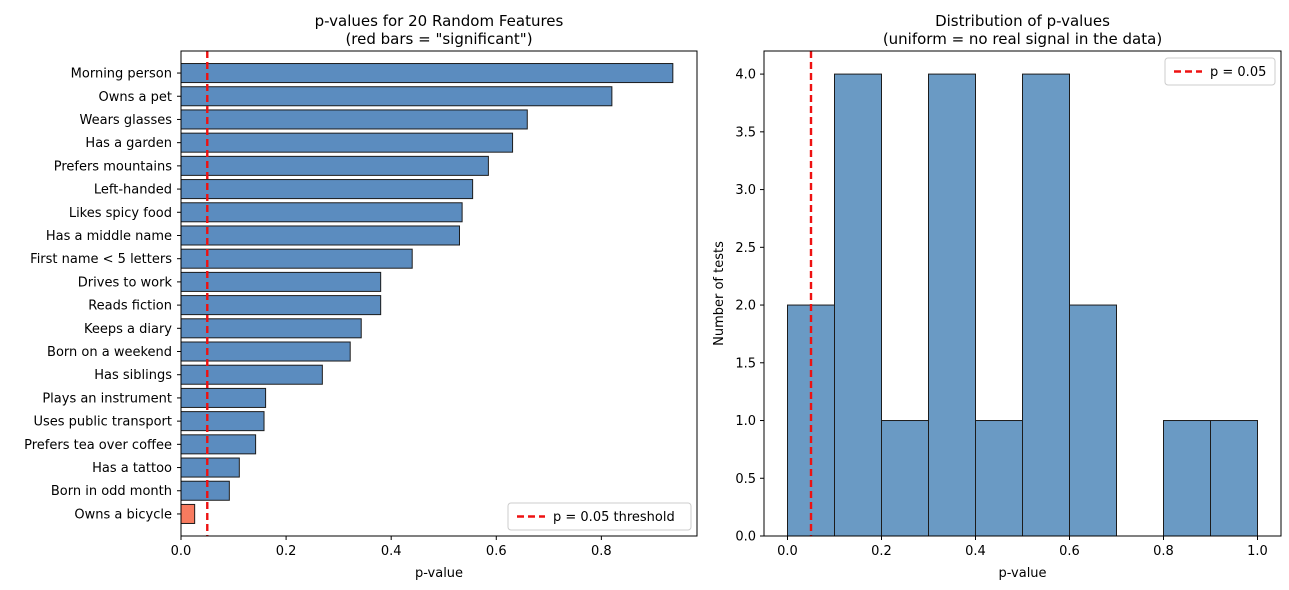 The height and width of the screenshot is (590, 1289). Describe the element at coordinates (135, 97) in the screenshot. I see `y-tick-label: Owns a pet` at that location.